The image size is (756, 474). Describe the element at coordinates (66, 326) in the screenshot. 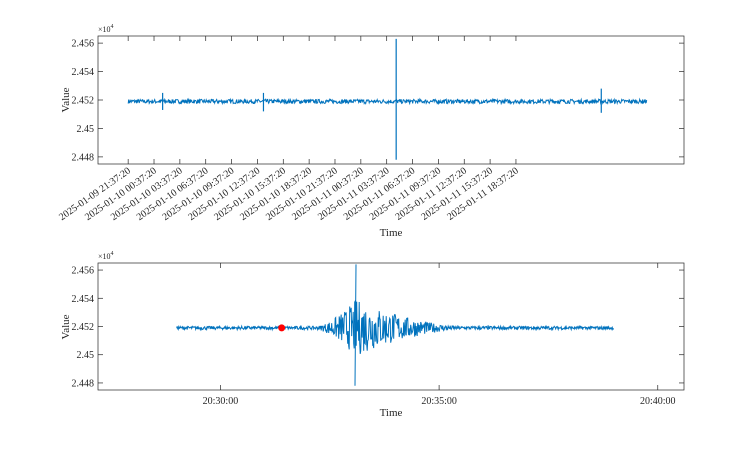

I see `bottom-y-axis-label: Value` at that location.